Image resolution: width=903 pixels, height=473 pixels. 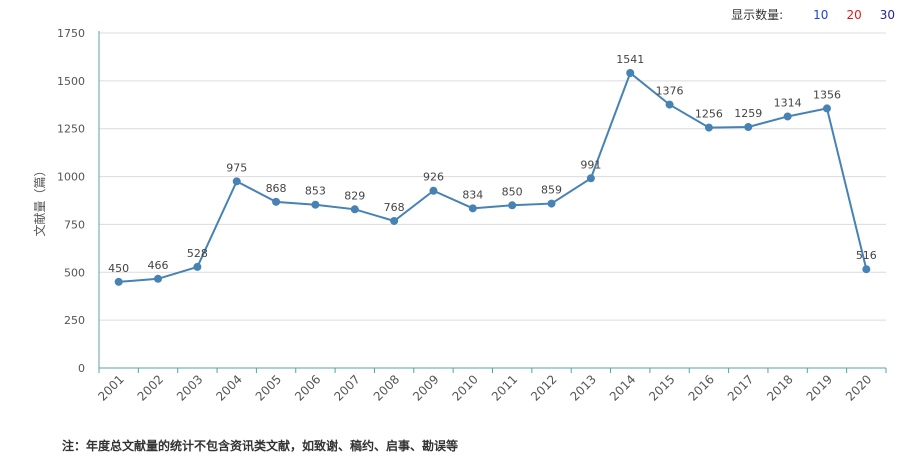 I want to click on x-tick-label: 2017, so click(x=740, y=387).